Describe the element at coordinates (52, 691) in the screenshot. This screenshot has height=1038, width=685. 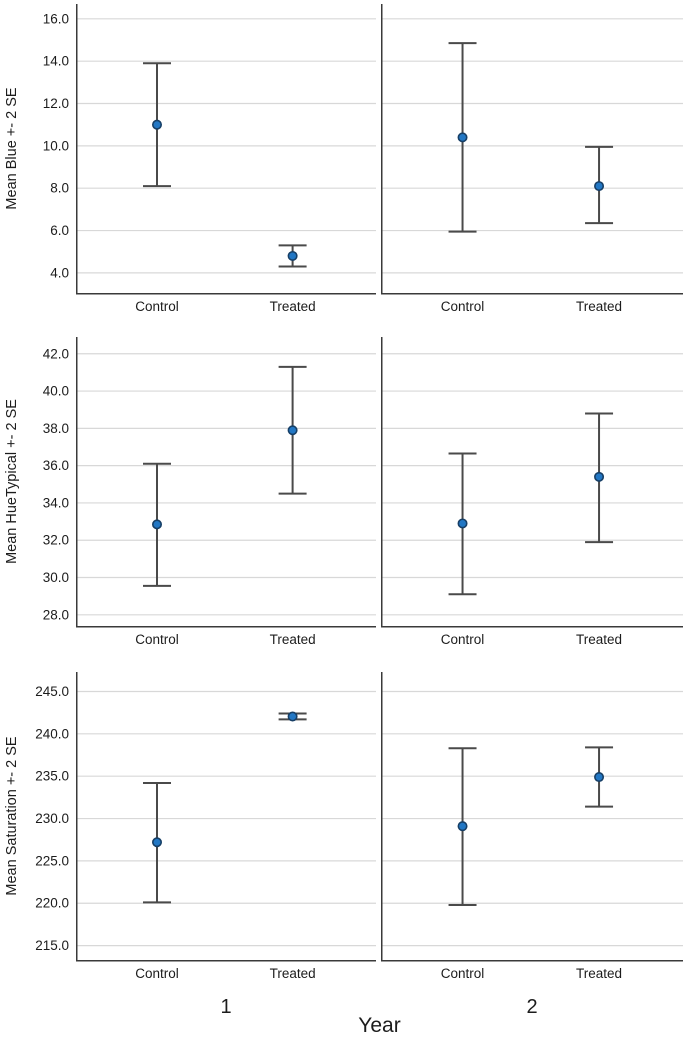
I see `y-tick-label: 245.0` at that location.